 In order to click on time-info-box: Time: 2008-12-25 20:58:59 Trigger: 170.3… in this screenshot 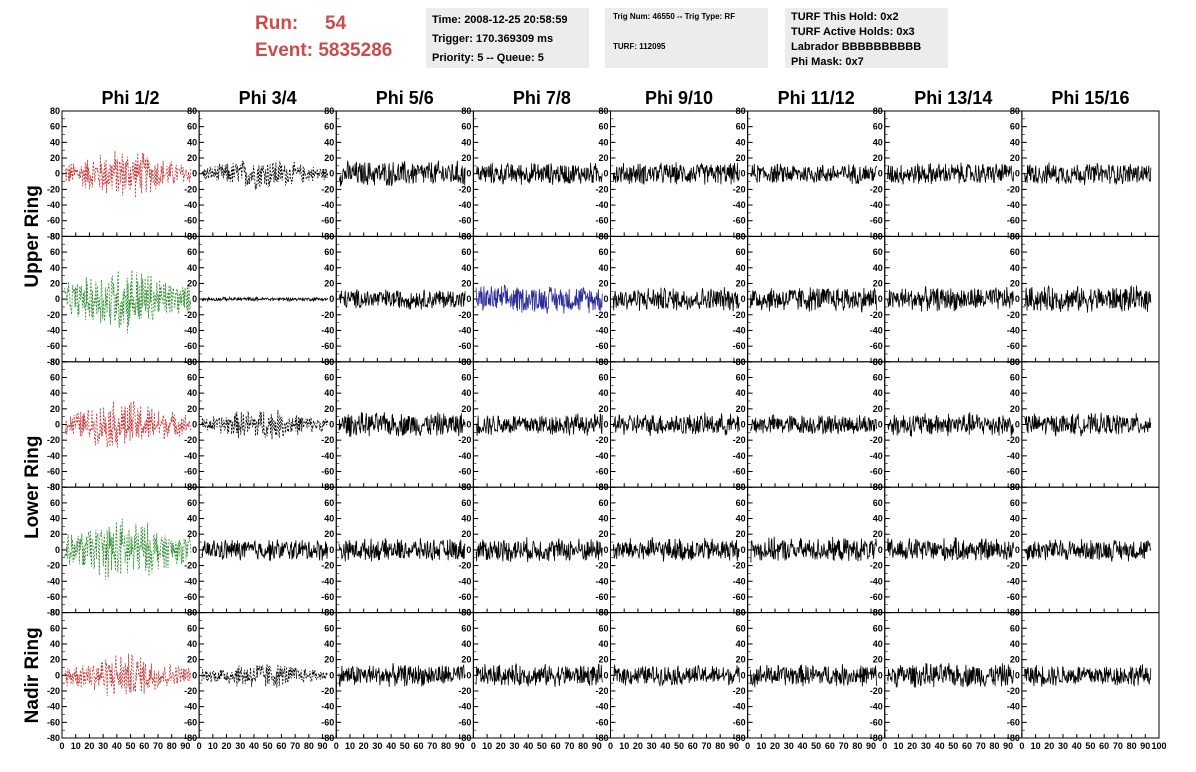, I will do `click(507, 38)`.